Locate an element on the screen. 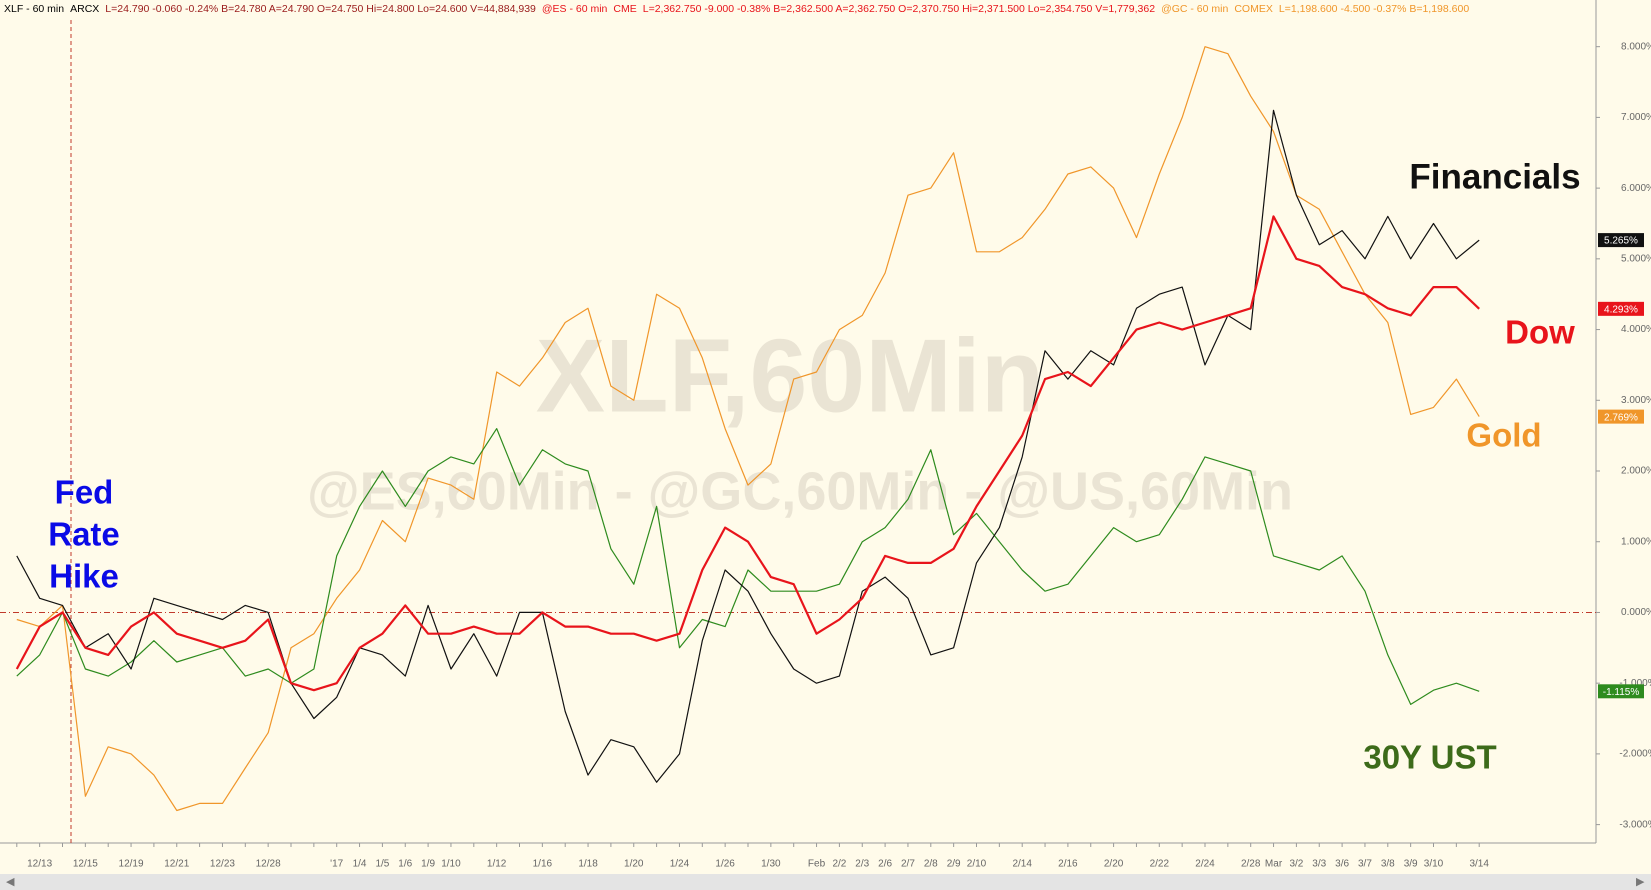 The width and height of the screenshot is (1651, 890). watermark: XLF,60Min is located at coordinates (790, 376).